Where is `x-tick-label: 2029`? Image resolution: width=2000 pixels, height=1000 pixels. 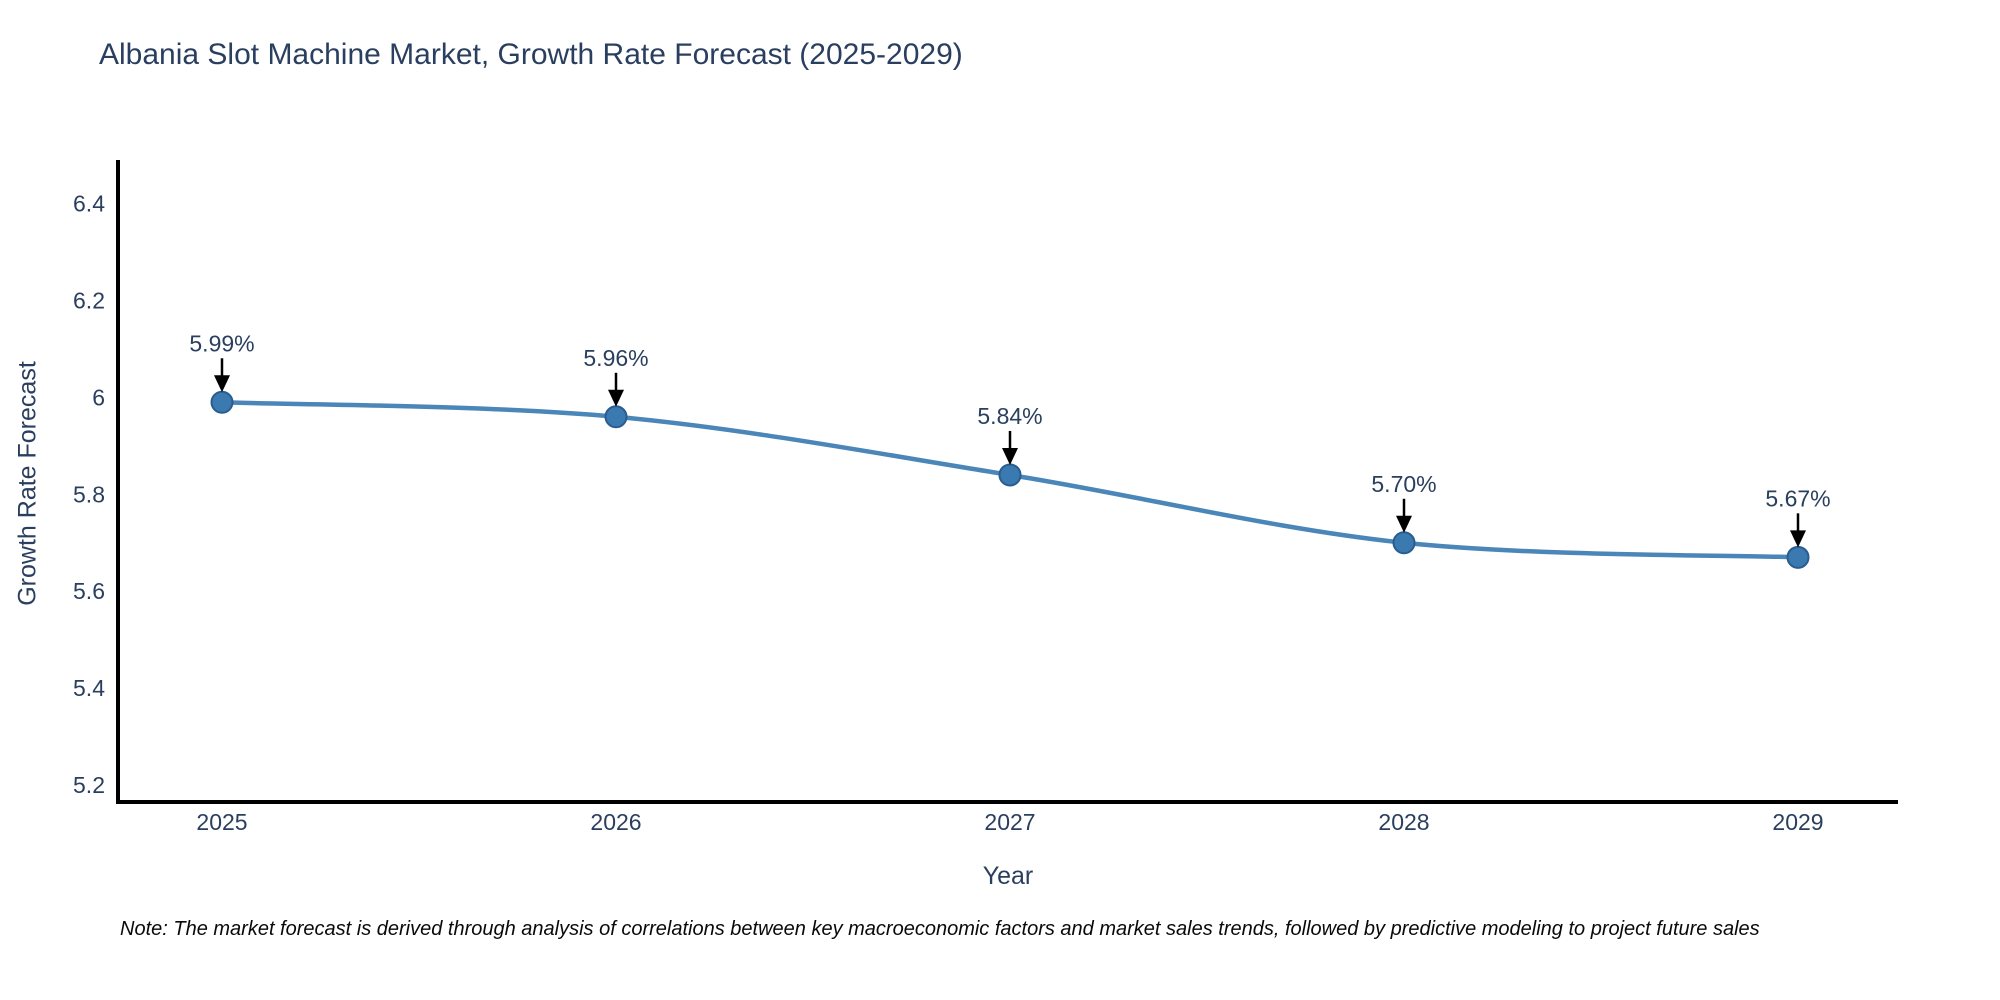 x-tick-label: 2029 is located at coordinates (1797, 822).